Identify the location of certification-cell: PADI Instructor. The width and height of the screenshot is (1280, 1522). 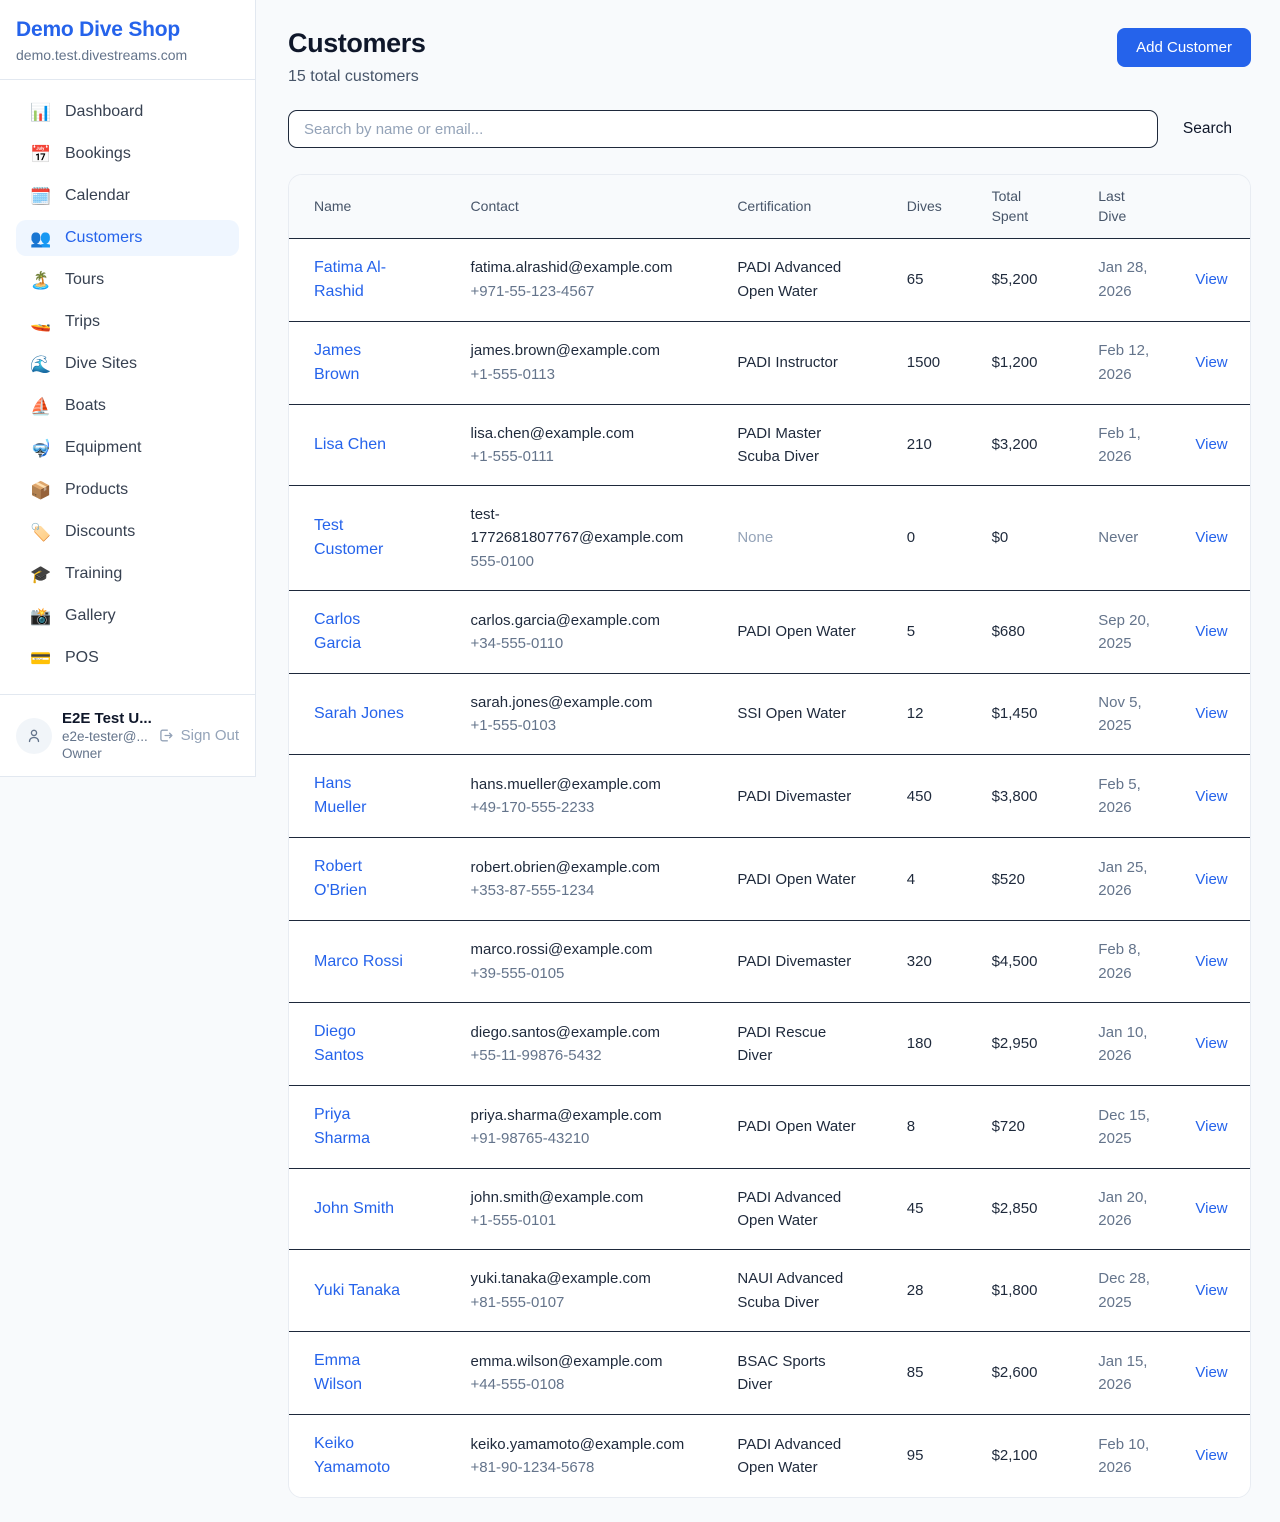
(810, 363).